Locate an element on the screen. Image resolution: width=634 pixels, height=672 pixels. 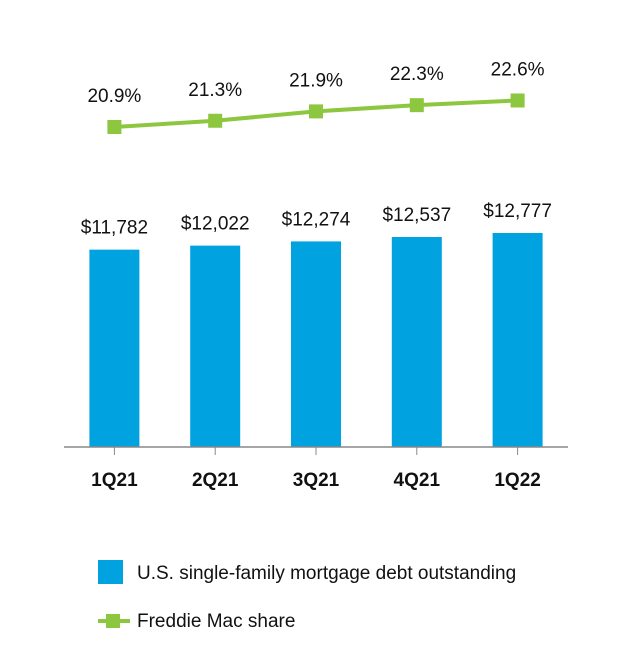
legend-line-marker is located at coordinates (113, 621).